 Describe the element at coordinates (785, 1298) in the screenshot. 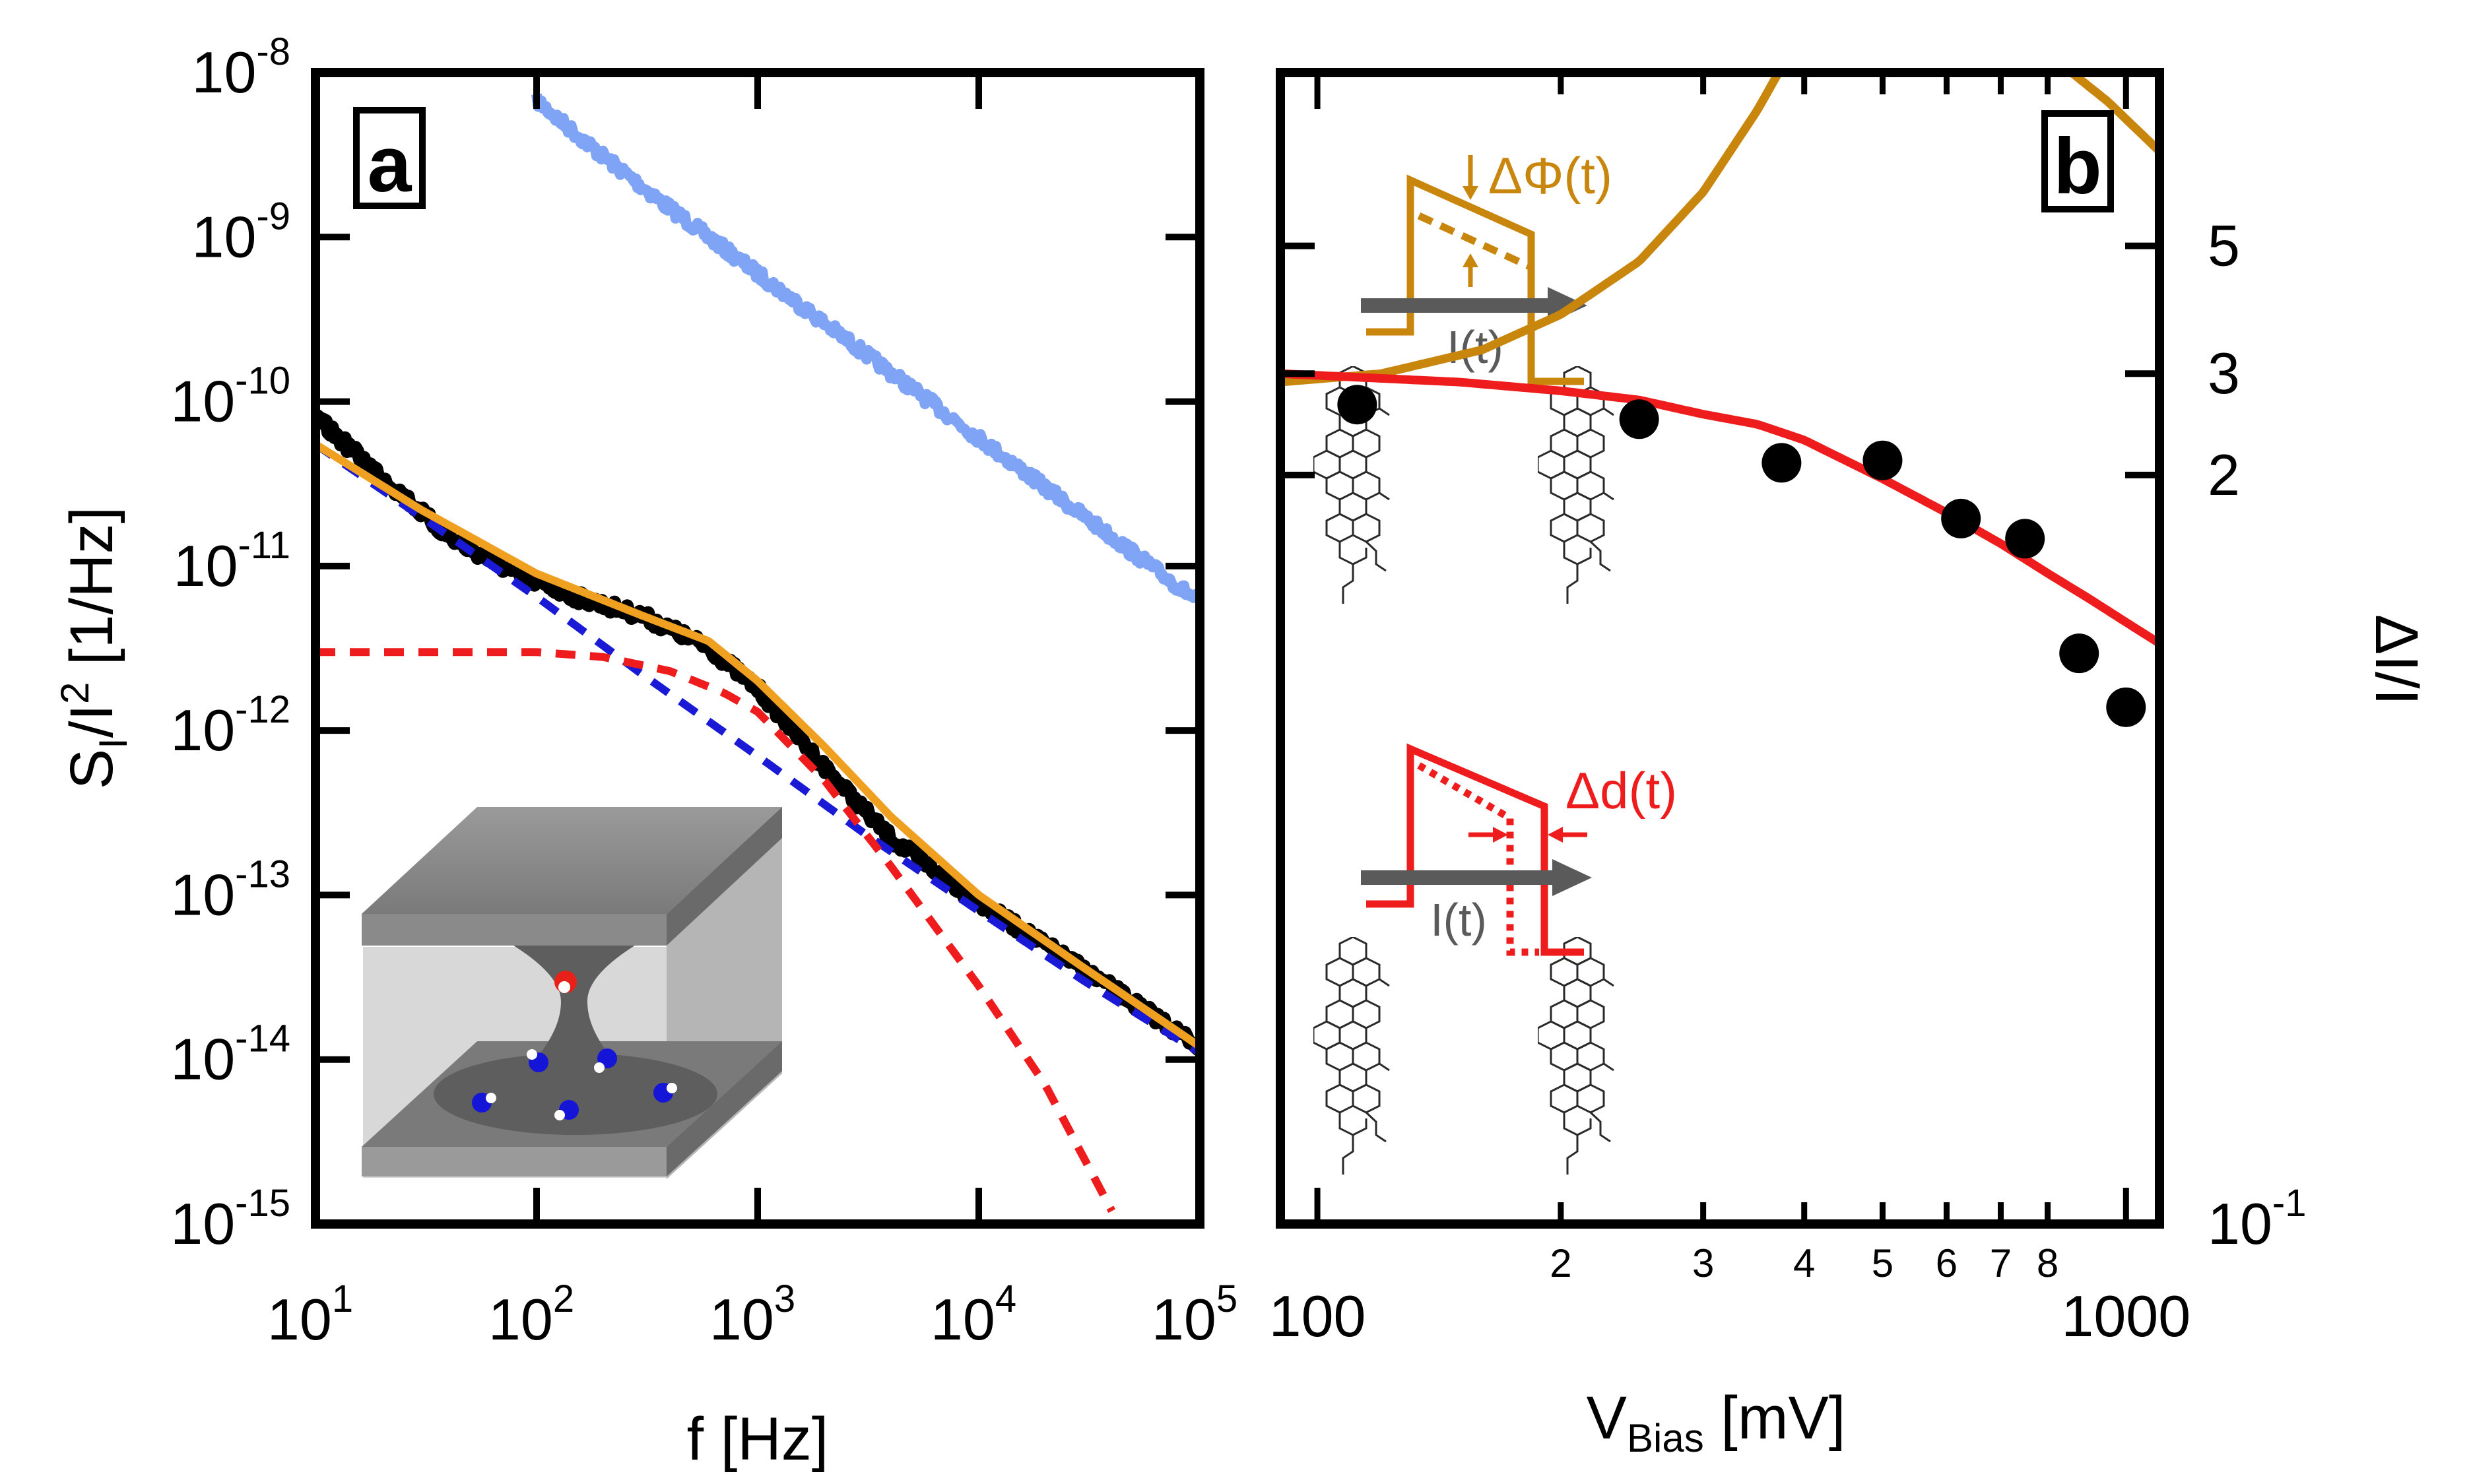

I see `x-tick-exp: 3` at that location.